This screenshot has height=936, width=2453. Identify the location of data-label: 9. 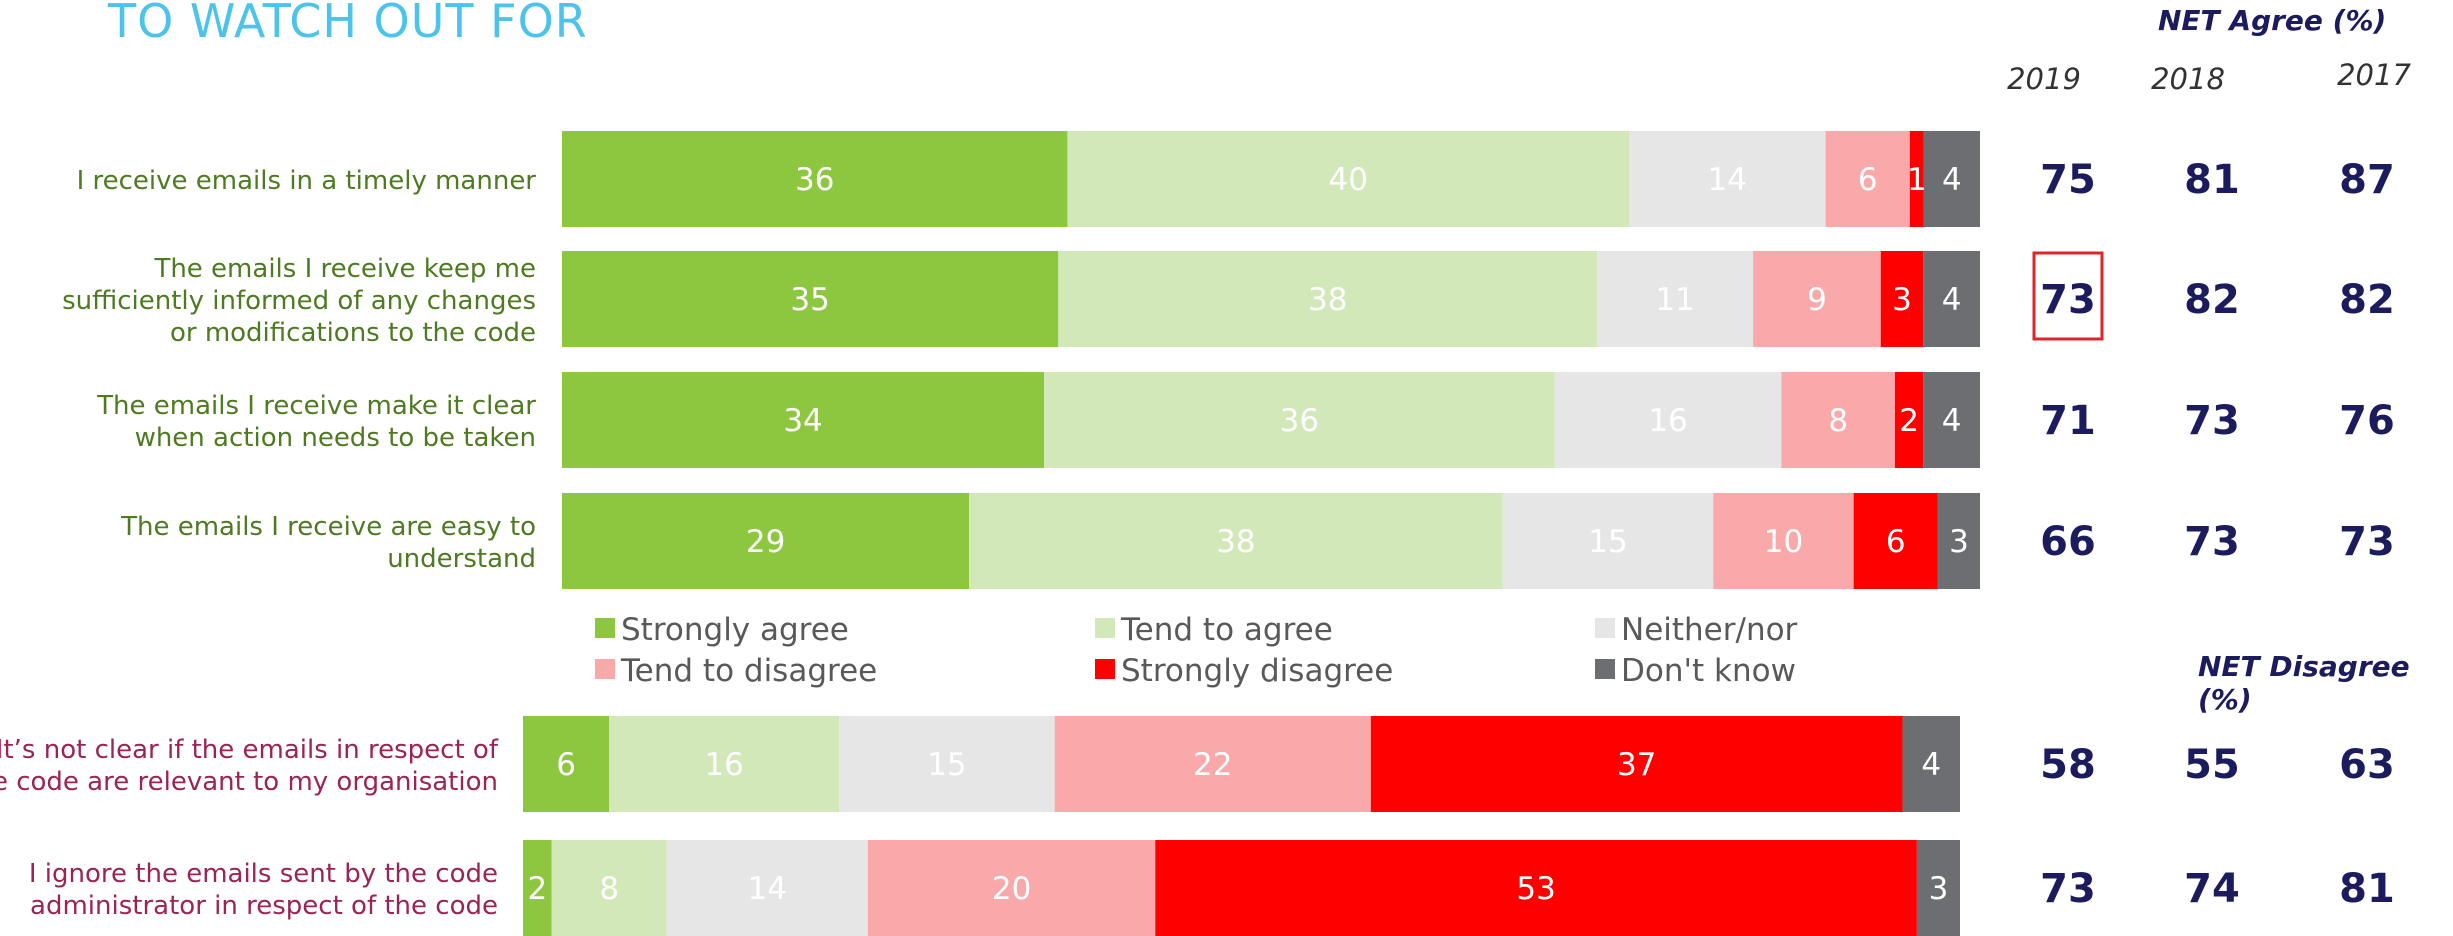
(1817, 300).